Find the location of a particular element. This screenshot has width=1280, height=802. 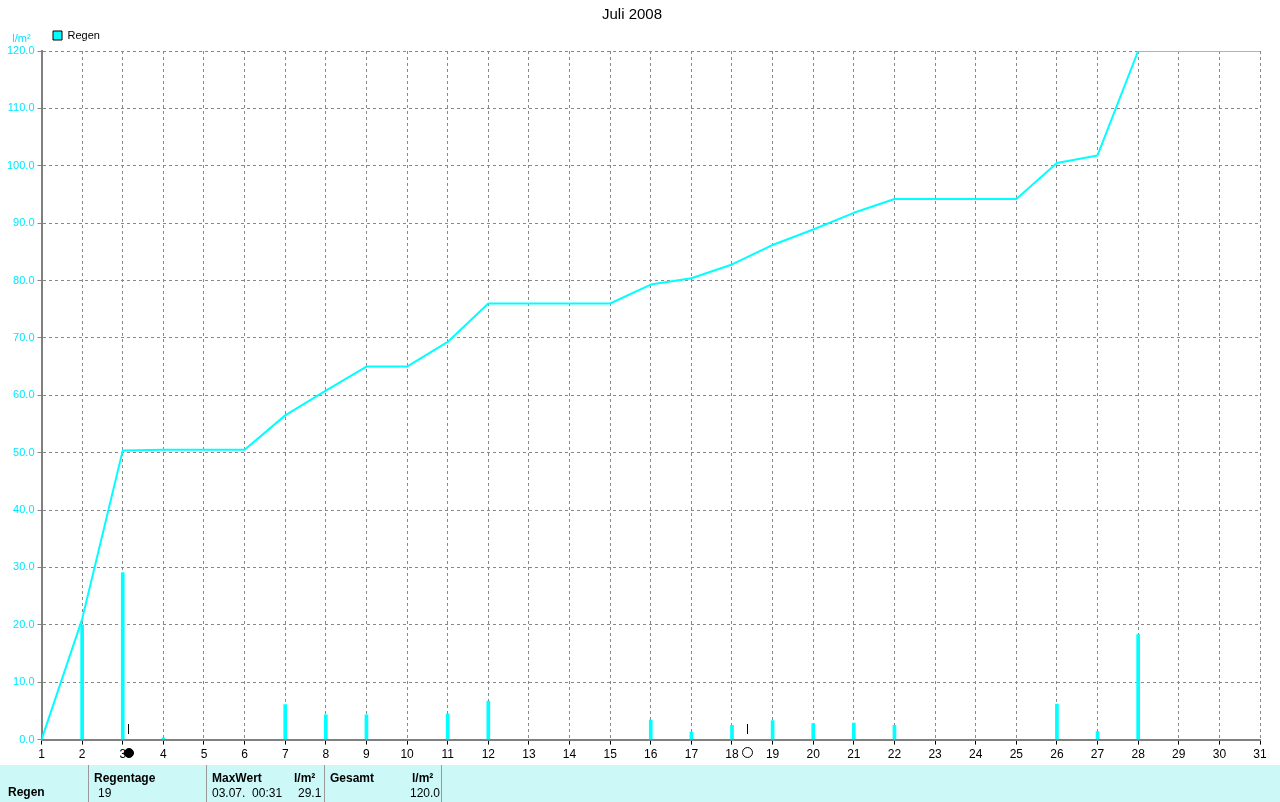

x-tick-label: 3 is located at coordinates (123, 754).